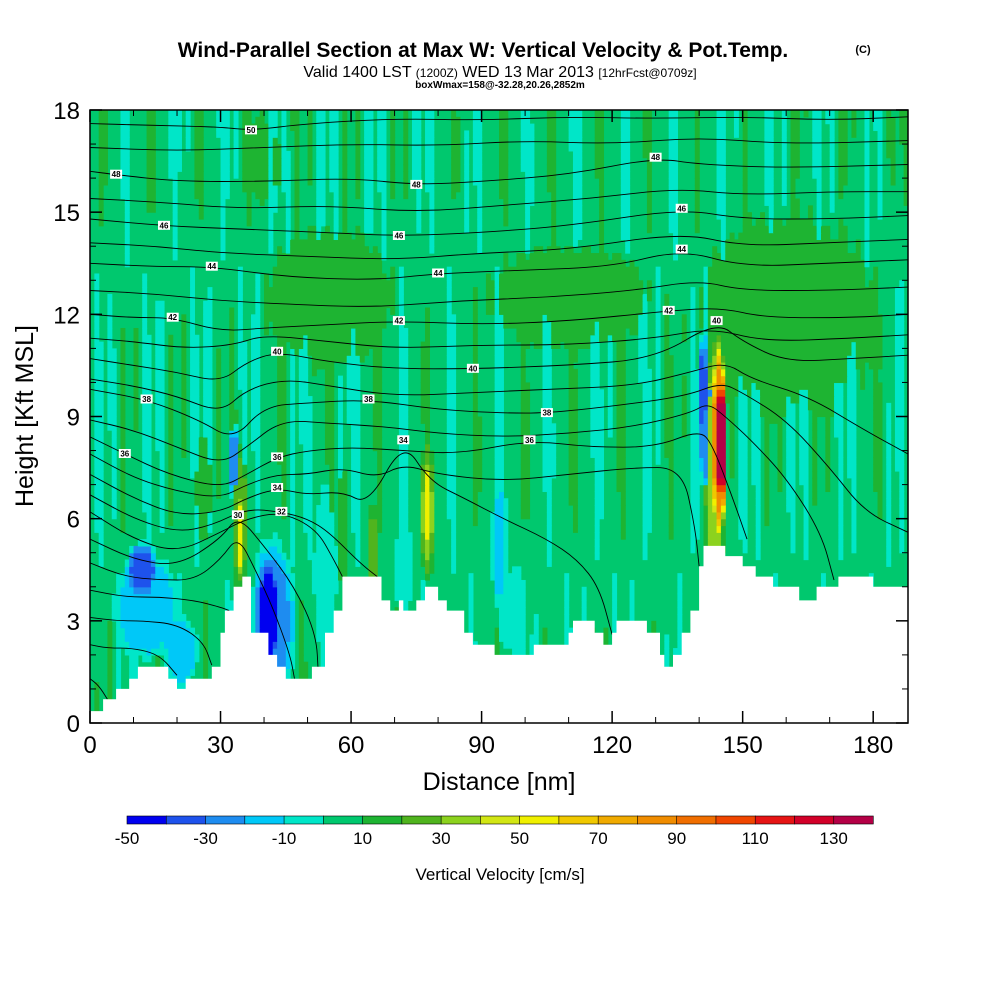 Image resolution: width=1000 pixels, height=1000 pixels. Describe the element at coordinates (251, 130) in the screenshot. I see `contour-label: 50` at that location.